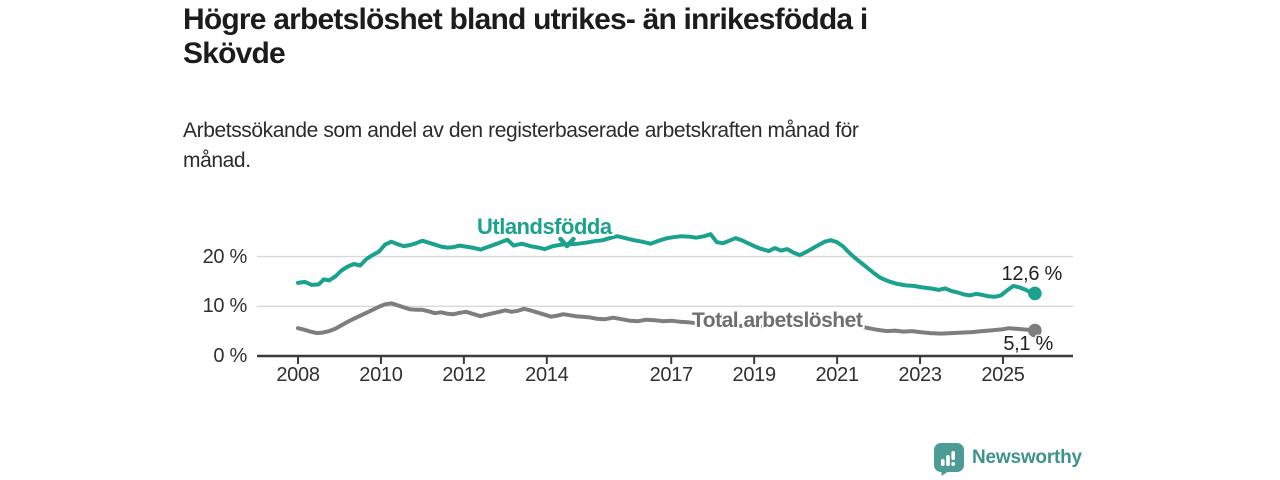 This screenshot has width=1280, height=480. Describe the element at coordinates (1027, 457) in the screenshot. I see `newsworthy-wordmark: Newsworthy` at that location.